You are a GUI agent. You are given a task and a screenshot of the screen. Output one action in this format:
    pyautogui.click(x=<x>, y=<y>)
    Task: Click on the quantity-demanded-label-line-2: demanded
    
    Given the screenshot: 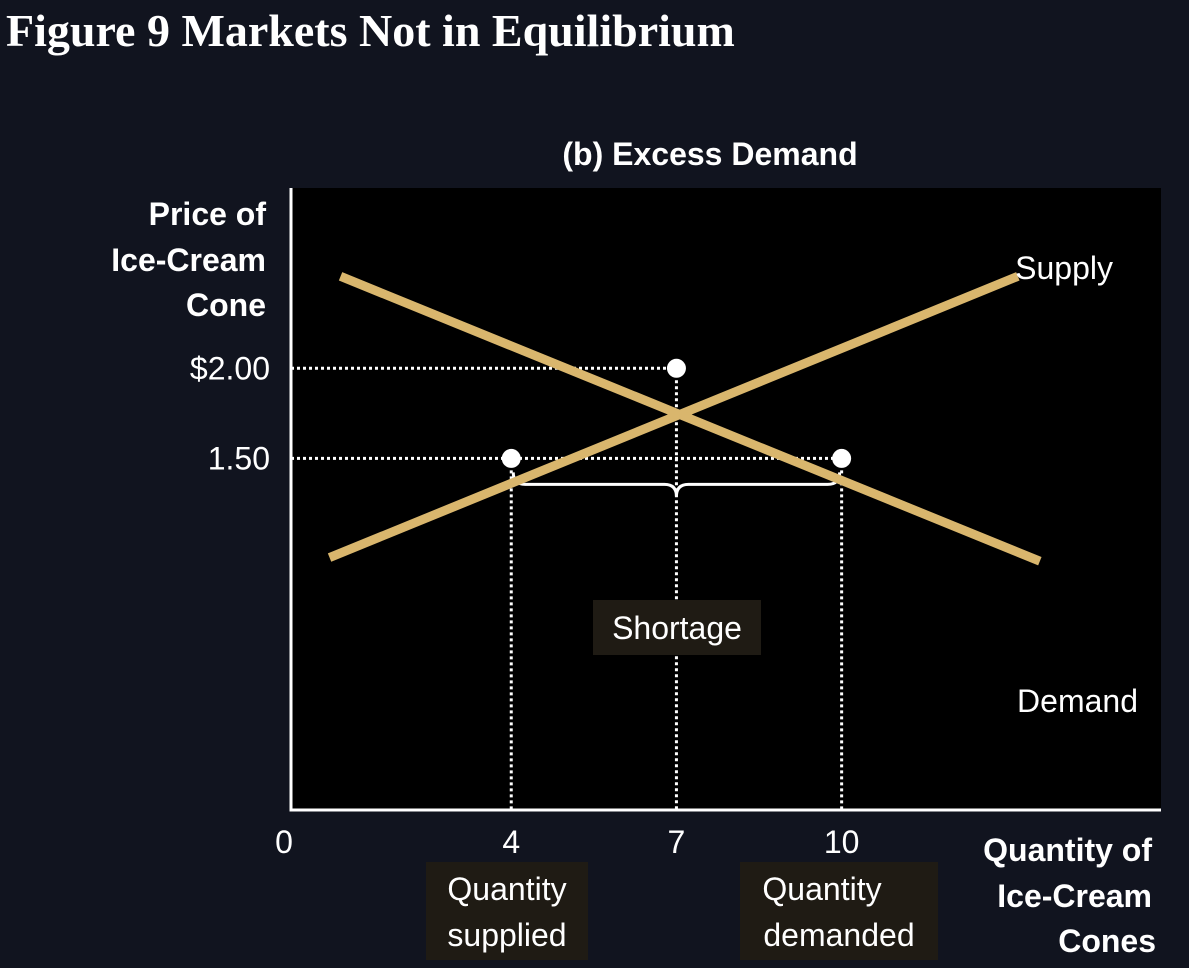 What is the action you would take?
    pyautogui.click(x=838, y=935)
    